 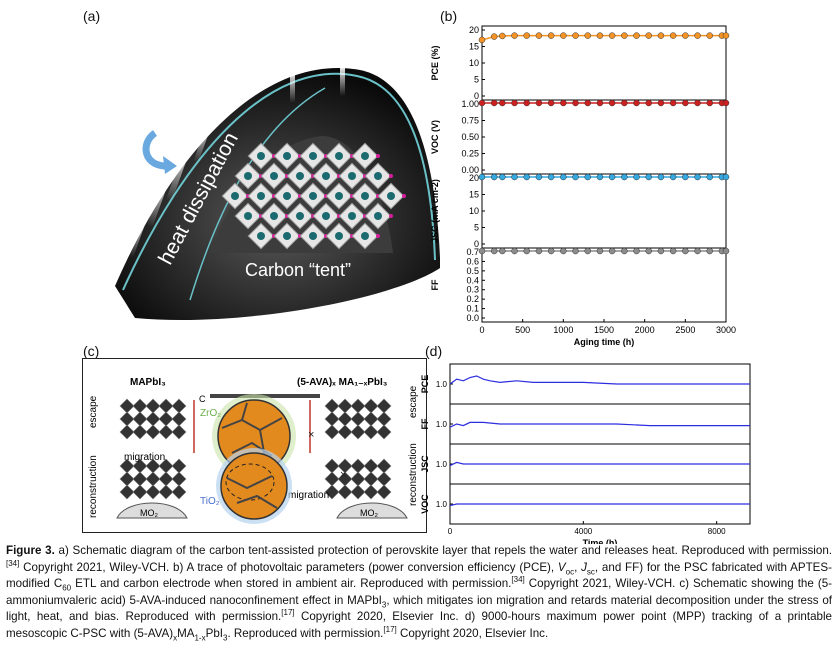 I want to click on caption-text: ,, so click(x=578, y=567).